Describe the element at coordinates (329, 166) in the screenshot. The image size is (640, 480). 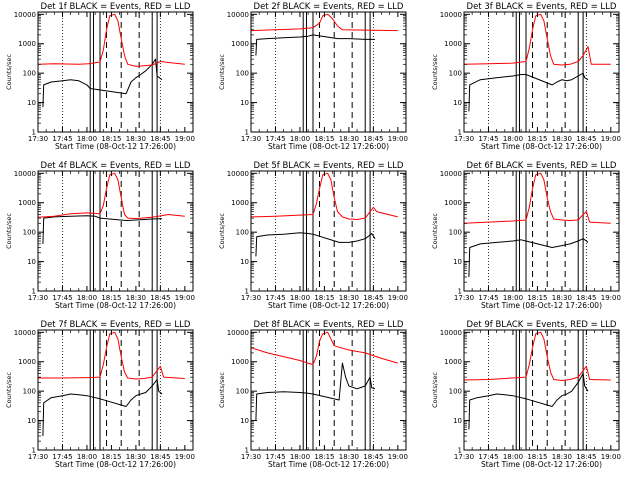
I see `panel-title: Det 5f BLACK = Events, RED = LLD` at that location.